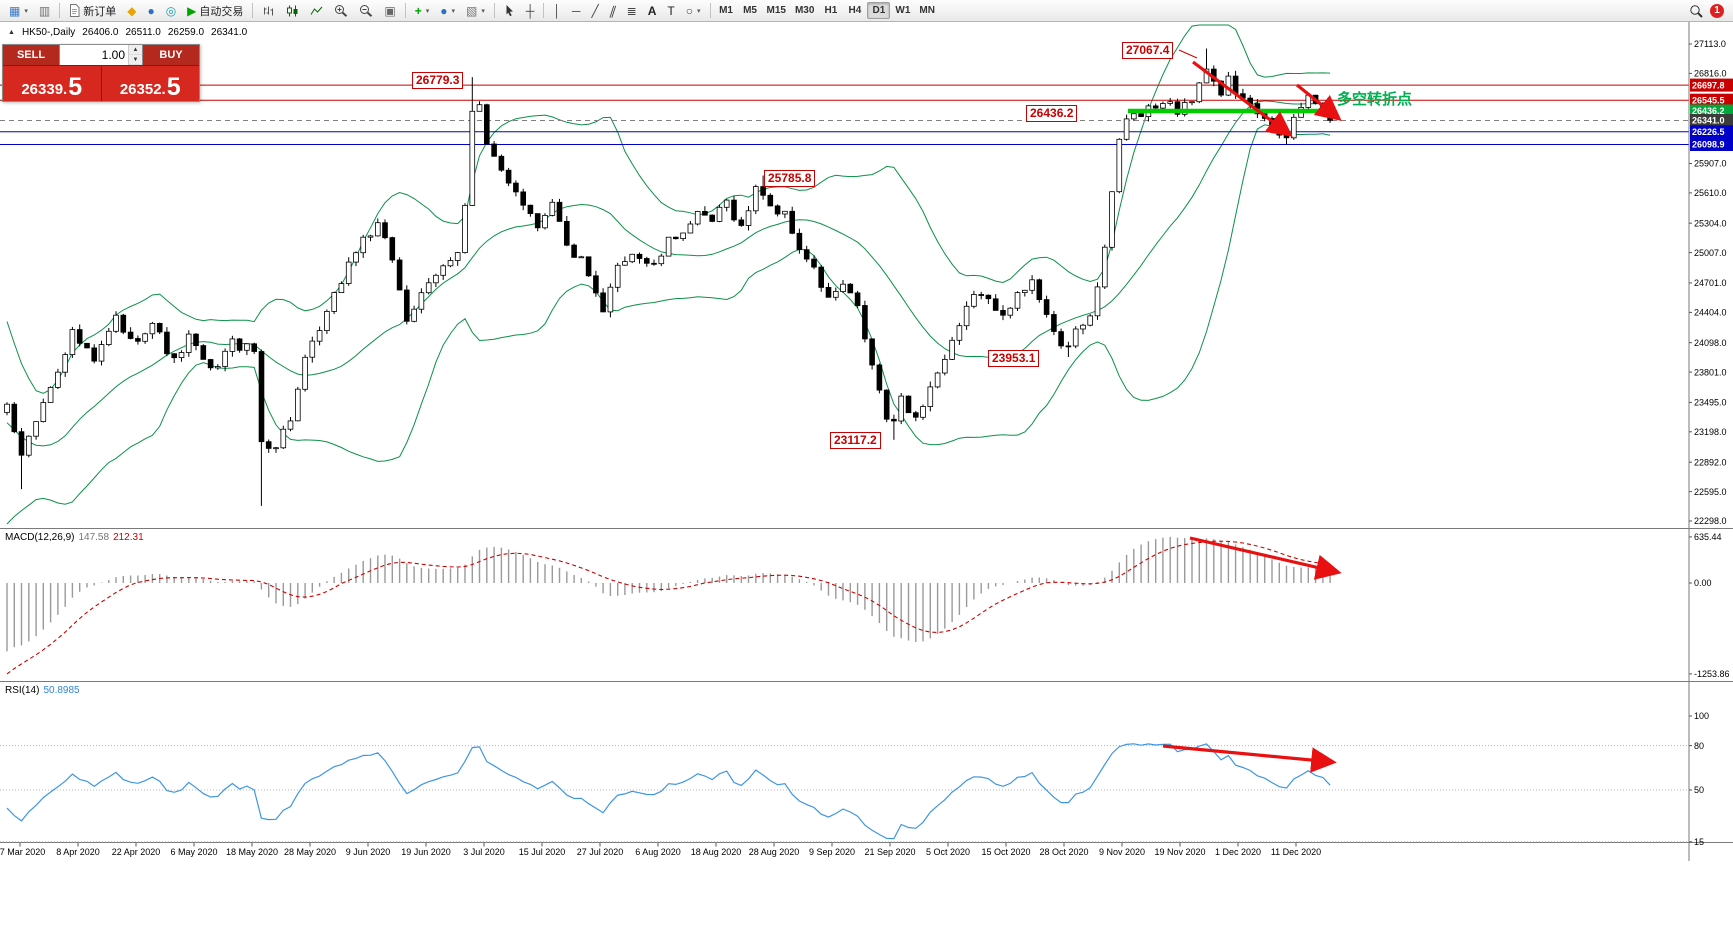 This screenshot has height=947, width=1733. Describe the element at coordinates (613, 11) in the screenshot. I see `channel-tool-button: ∥` at that location.